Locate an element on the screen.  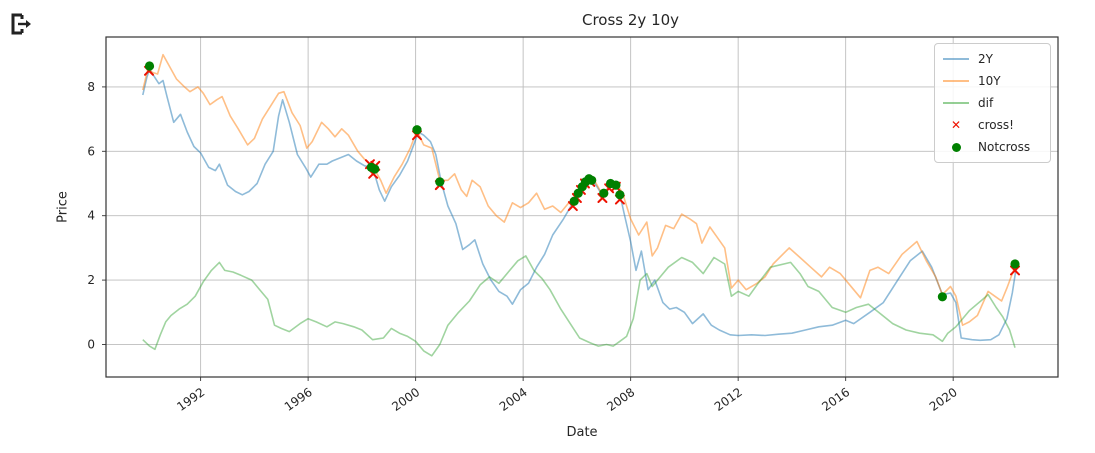
y-tick-label: 0 is located at coordinates (91, 344).